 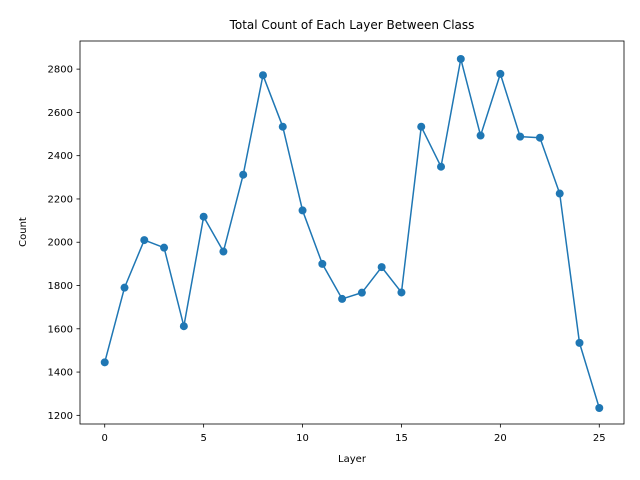 I want to click on y-tick-label: 1600, so click(x=60, y=329).